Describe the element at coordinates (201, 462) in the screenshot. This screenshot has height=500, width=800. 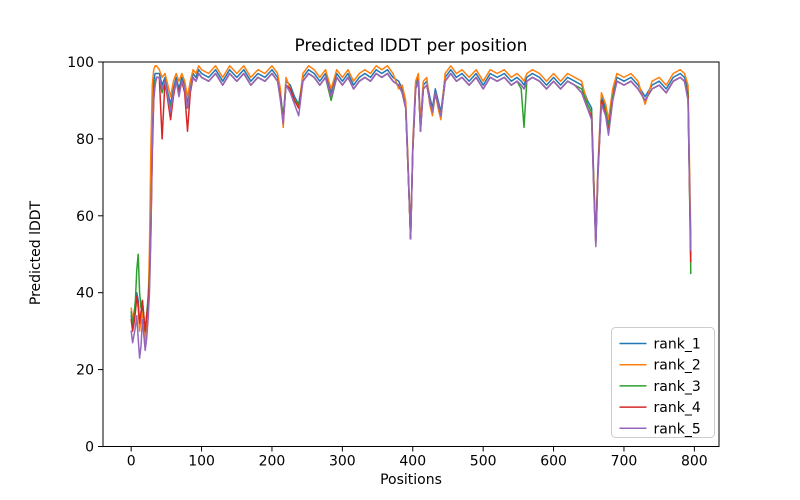
I see `x-tick-label: 100` at that location.